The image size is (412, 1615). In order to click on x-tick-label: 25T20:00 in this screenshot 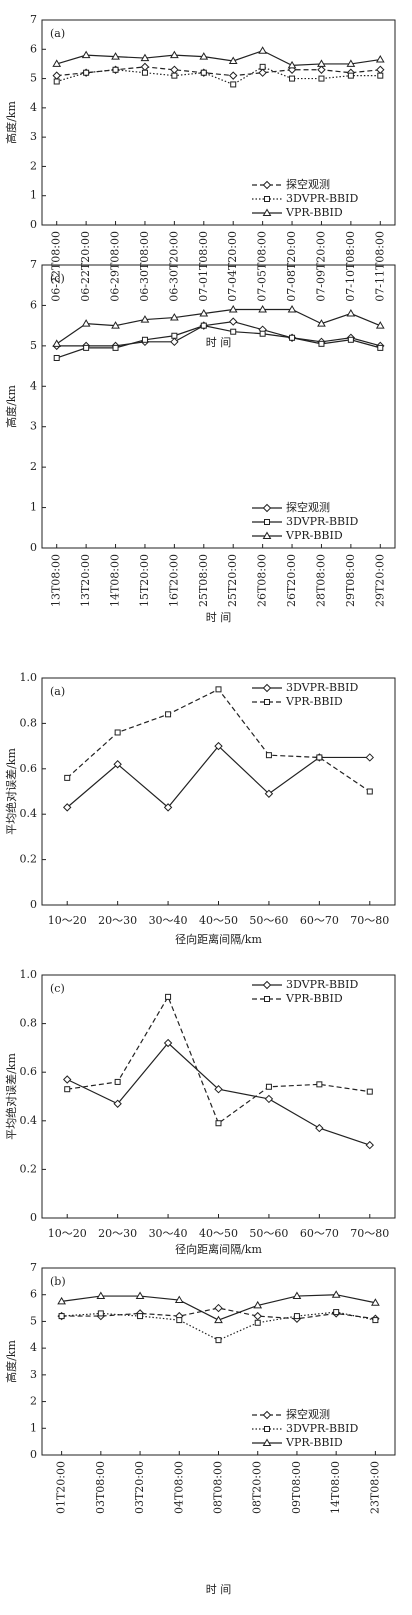, I will do `click(232, 580)`.